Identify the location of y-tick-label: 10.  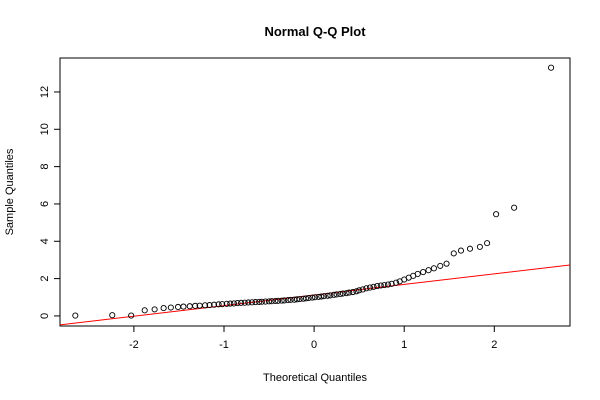
(45, 129).